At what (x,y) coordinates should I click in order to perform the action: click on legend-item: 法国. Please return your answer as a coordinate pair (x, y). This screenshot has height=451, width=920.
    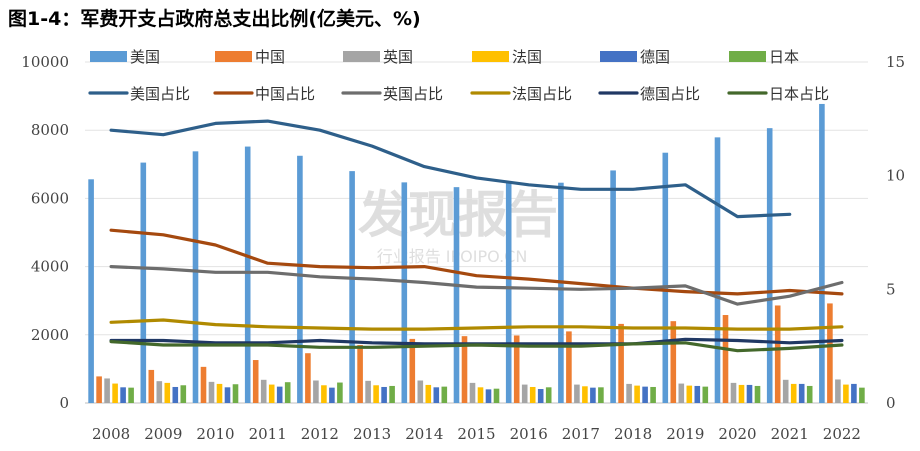
    Looking at the image, I should click on (507, 57).